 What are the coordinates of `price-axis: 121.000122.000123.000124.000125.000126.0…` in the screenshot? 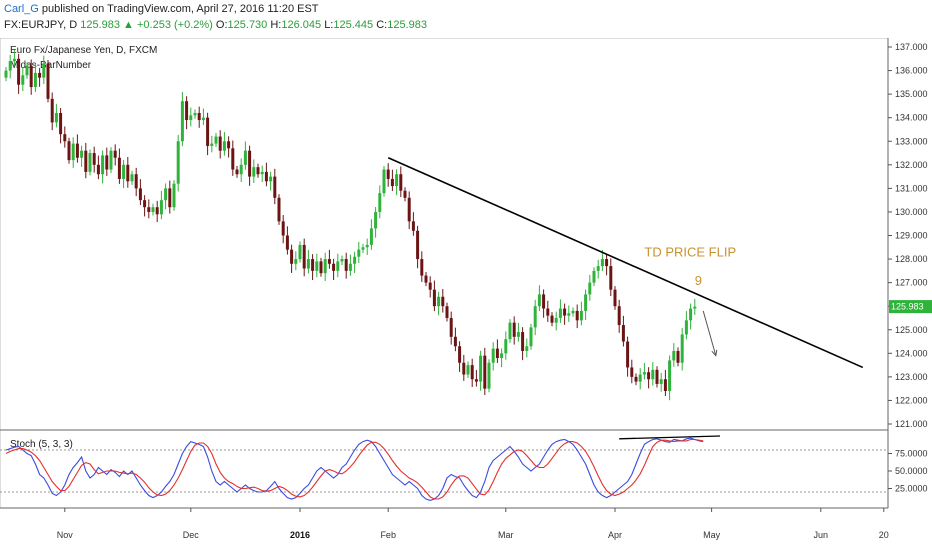 It's located at (908, 235).